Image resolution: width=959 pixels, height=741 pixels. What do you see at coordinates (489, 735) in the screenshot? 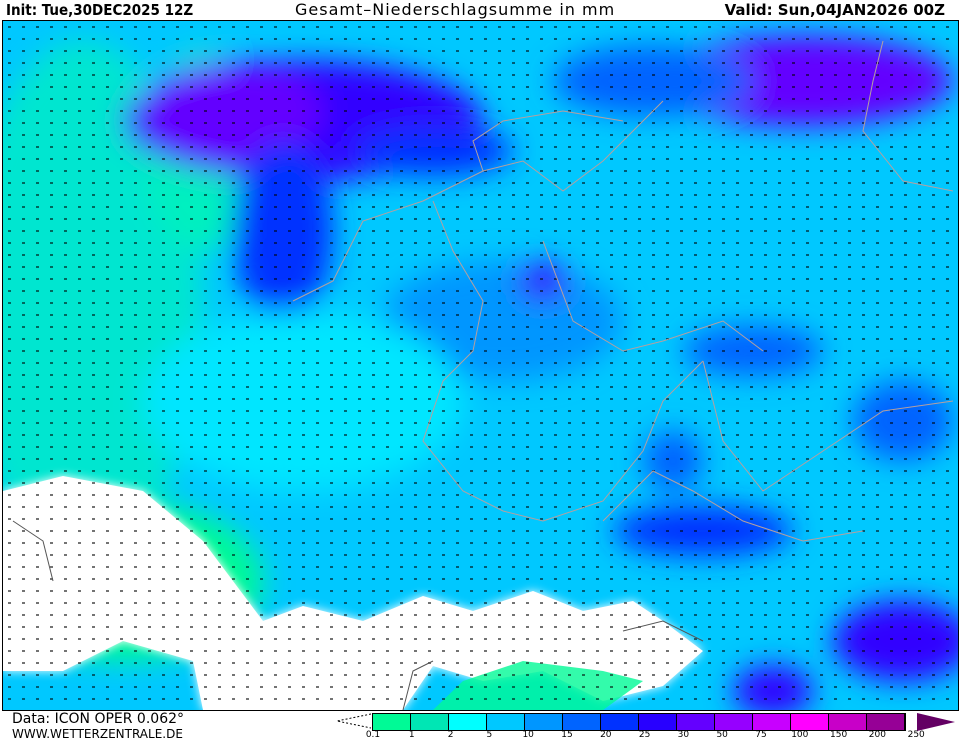
I see `legend-tick-label: 5` at bounding box center [489, 735].